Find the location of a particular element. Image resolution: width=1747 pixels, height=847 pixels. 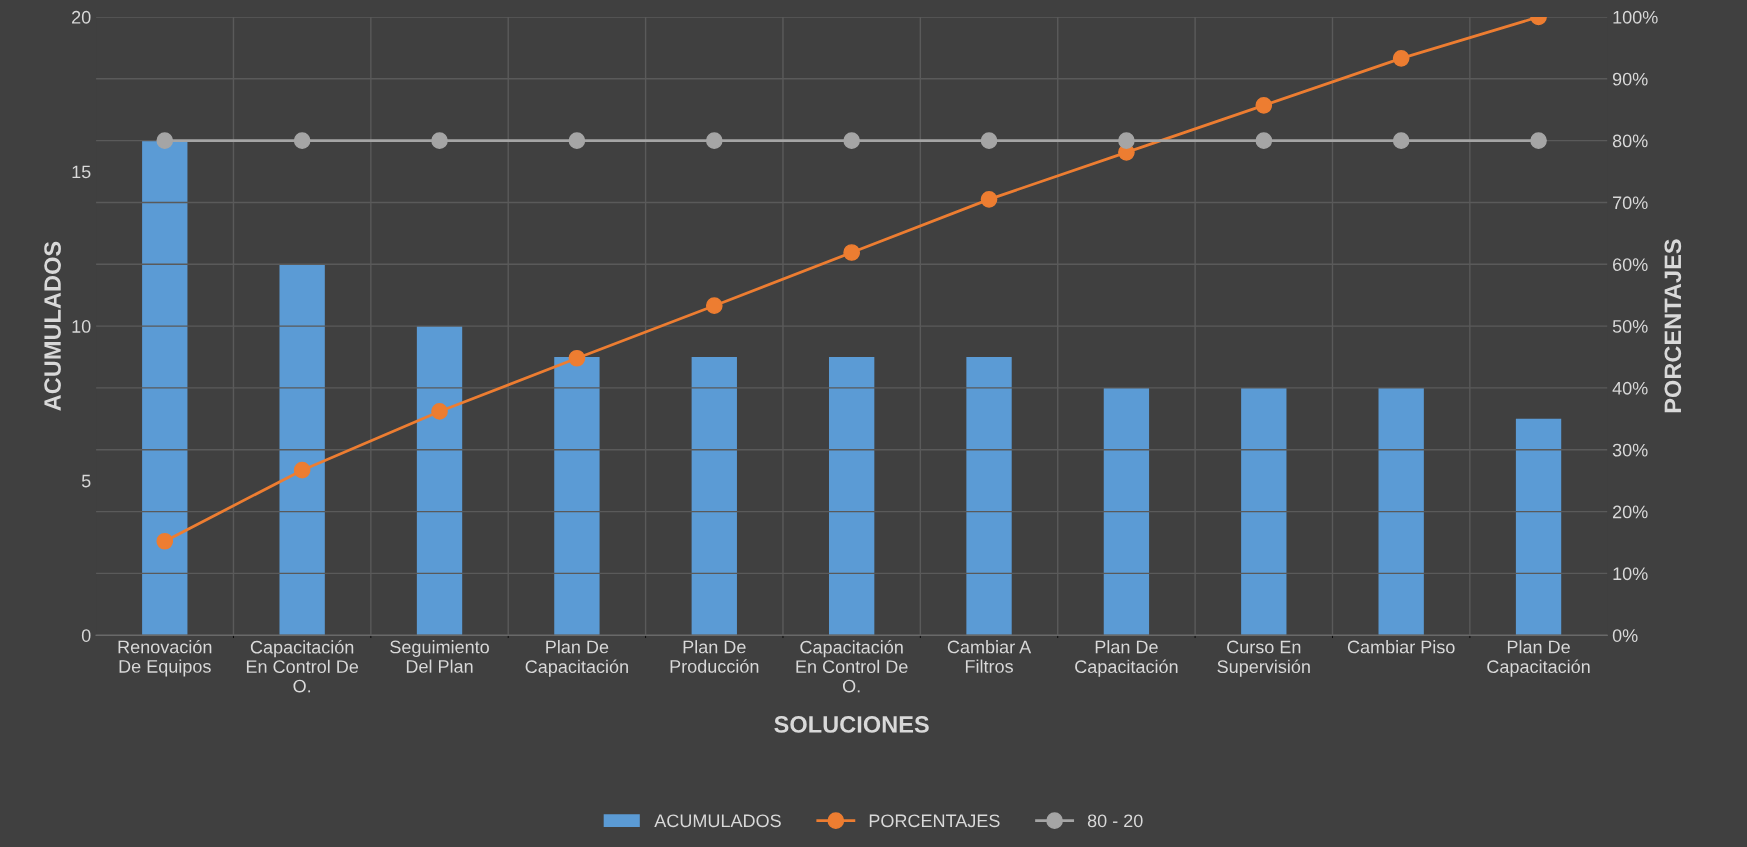

legend-label: ACUMULADOS is located at coordinates (717, 821).